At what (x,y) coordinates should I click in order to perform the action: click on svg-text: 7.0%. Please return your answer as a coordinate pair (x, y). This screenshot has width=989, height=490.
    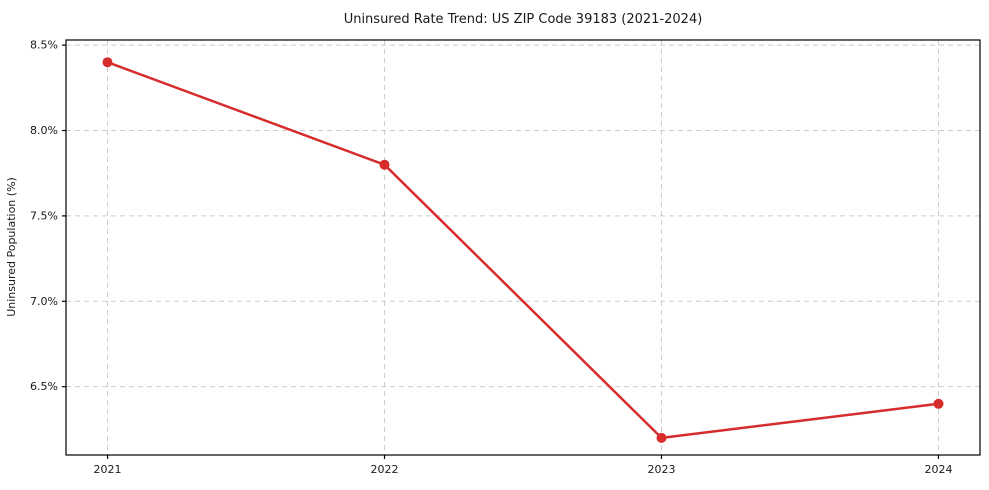
    Looking at the image, I should click on (44, 301).